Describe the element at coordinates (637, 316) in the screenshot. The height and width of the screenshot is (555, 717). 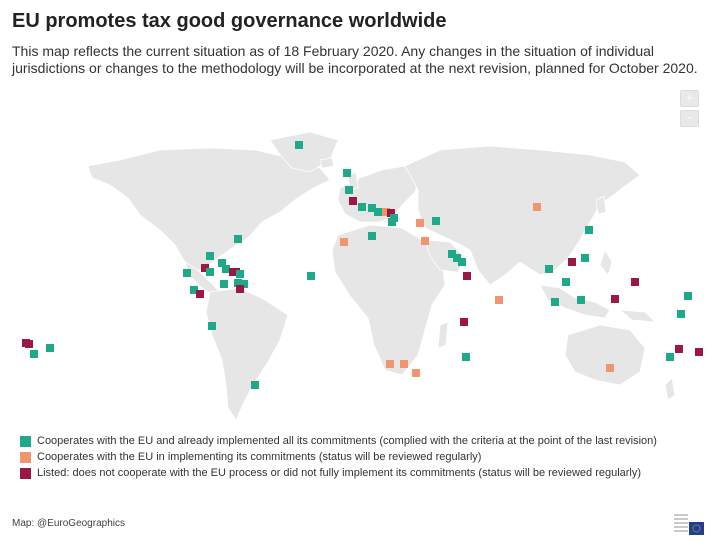
I see `new-guinea-land` at that location.